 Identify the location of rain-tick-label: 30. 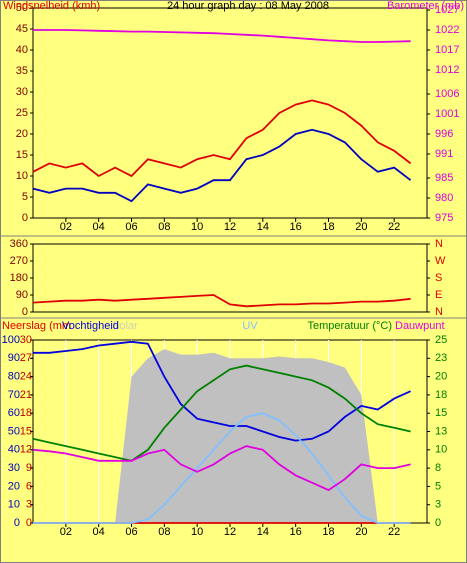
(26, 340).